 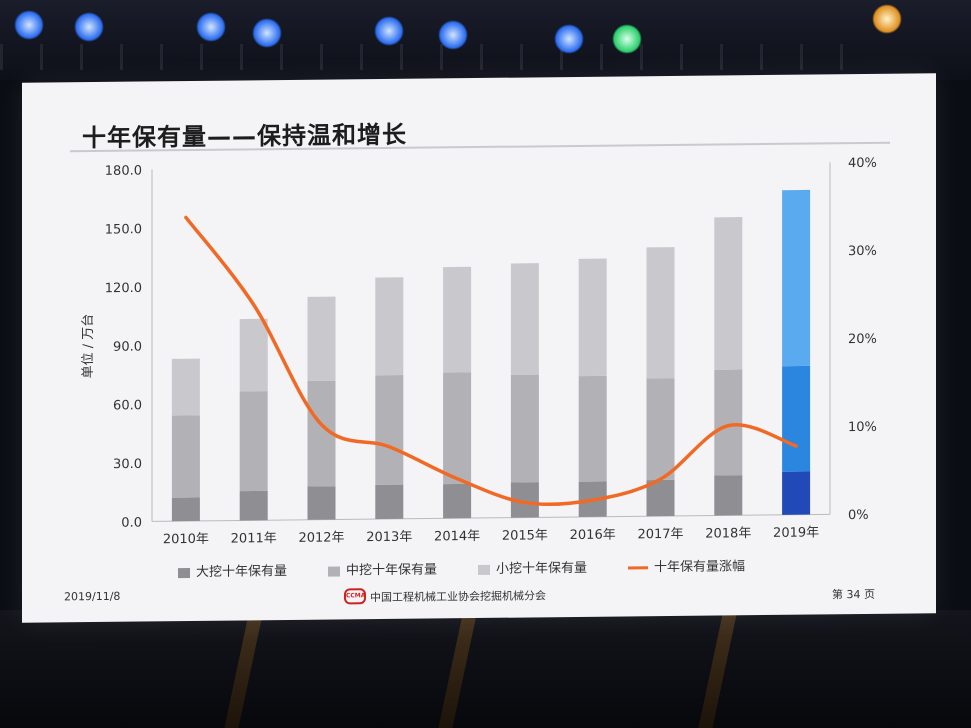 What do you see at coordinates (862, 163) in the screenshot?
I see `y-tick-label-right: 40%` at bounding box center [862, 163].